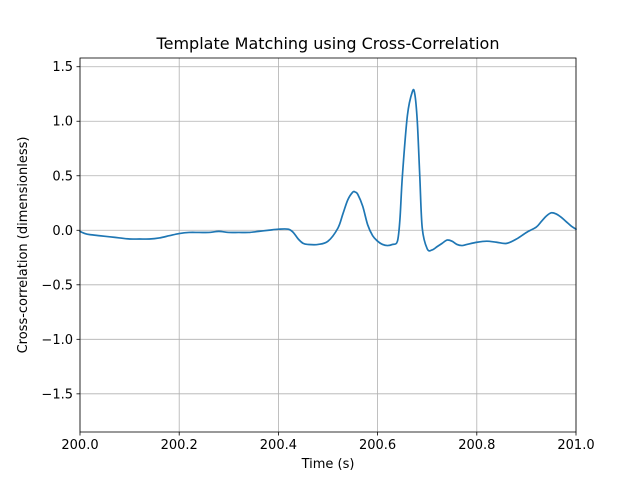  What do you see at coordinates (57, 340) in the screenshot?
I see `y-tick-label: −1.0` at bounding box center [57, 340].